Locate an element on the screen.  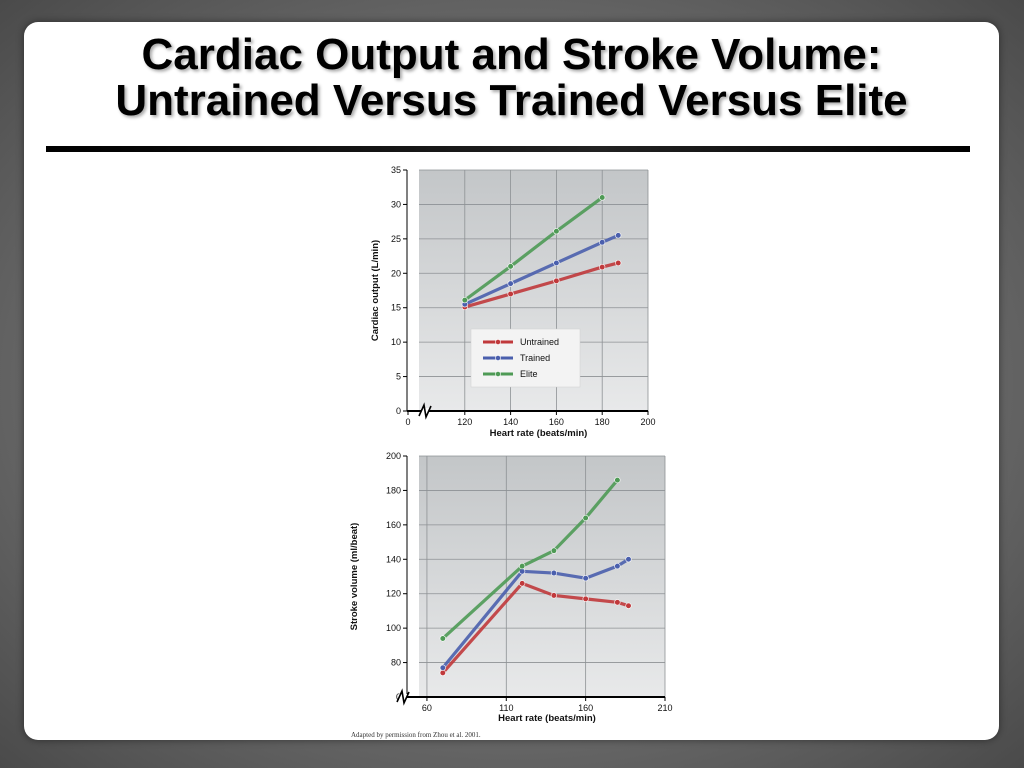
y-tick-label: 25 is located at coordinates (396, 239).